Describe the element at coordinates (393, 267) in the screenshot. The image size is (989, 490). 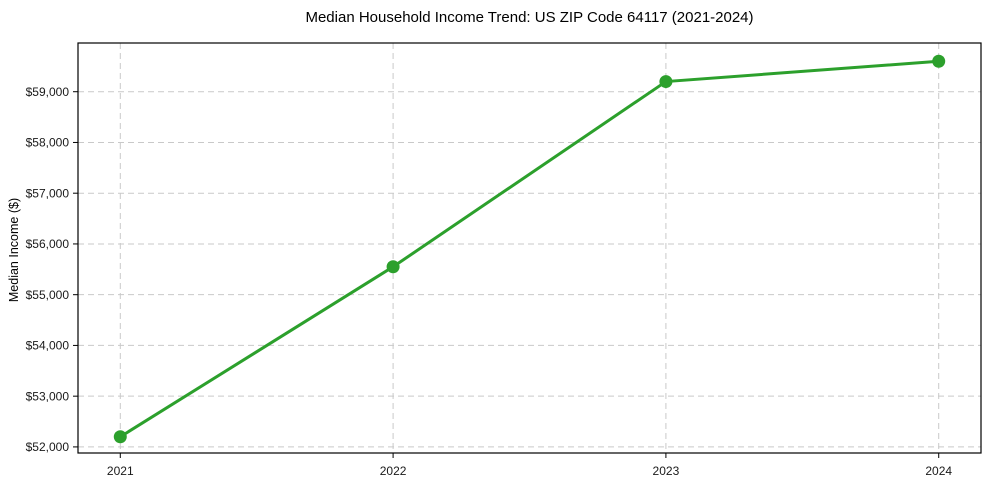
I see `data-point-2022` at that location.